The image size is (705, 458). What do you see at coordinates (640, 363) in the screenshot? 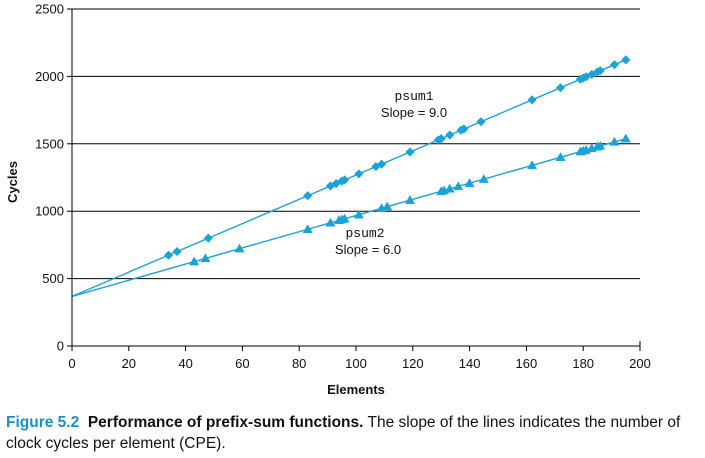
I see `x-tick-label: 200` at bounding box center [640, 363].